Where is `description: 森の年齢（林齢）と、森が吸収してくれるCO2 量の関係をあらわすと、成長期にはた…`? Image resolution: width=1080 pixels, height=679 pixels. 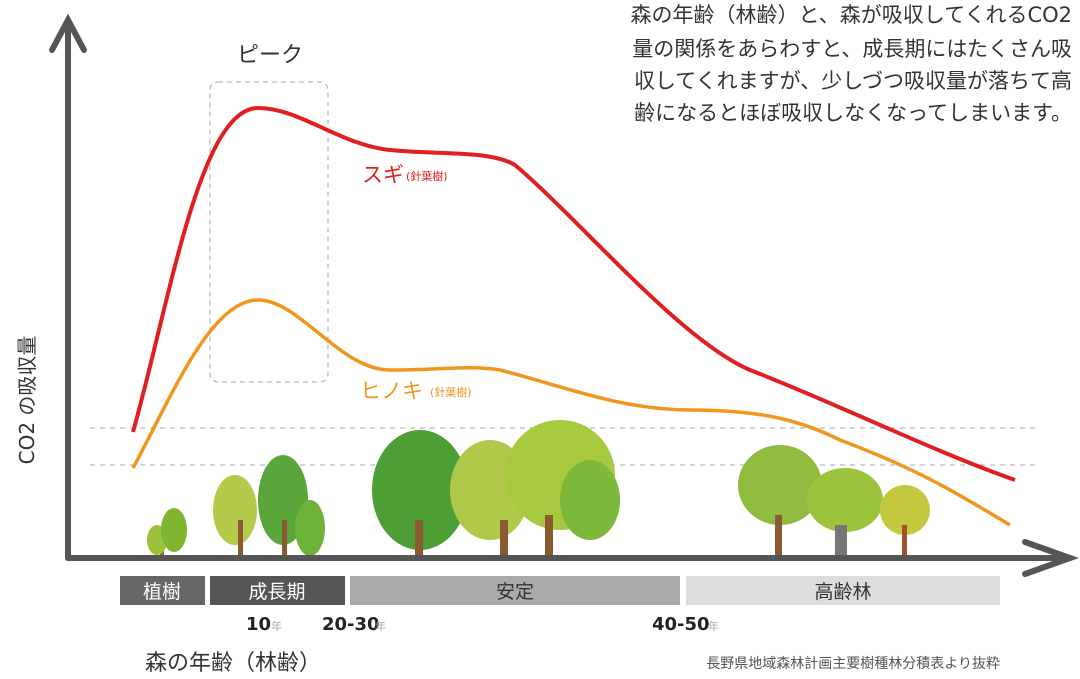
description: 森の年齢（林齢）と、森が吸収してくれるCO2 量の関係をあらわすと、成長期にはた… is located at coordinates (851, 64).